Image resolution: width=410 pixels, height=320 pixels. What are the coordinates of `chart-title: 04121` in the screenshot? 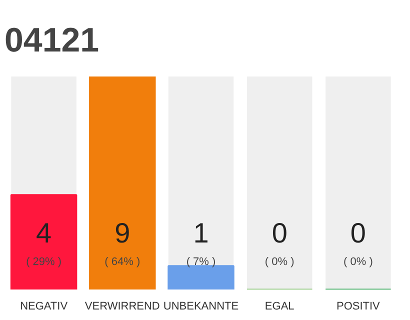 It's located at (52, 41).